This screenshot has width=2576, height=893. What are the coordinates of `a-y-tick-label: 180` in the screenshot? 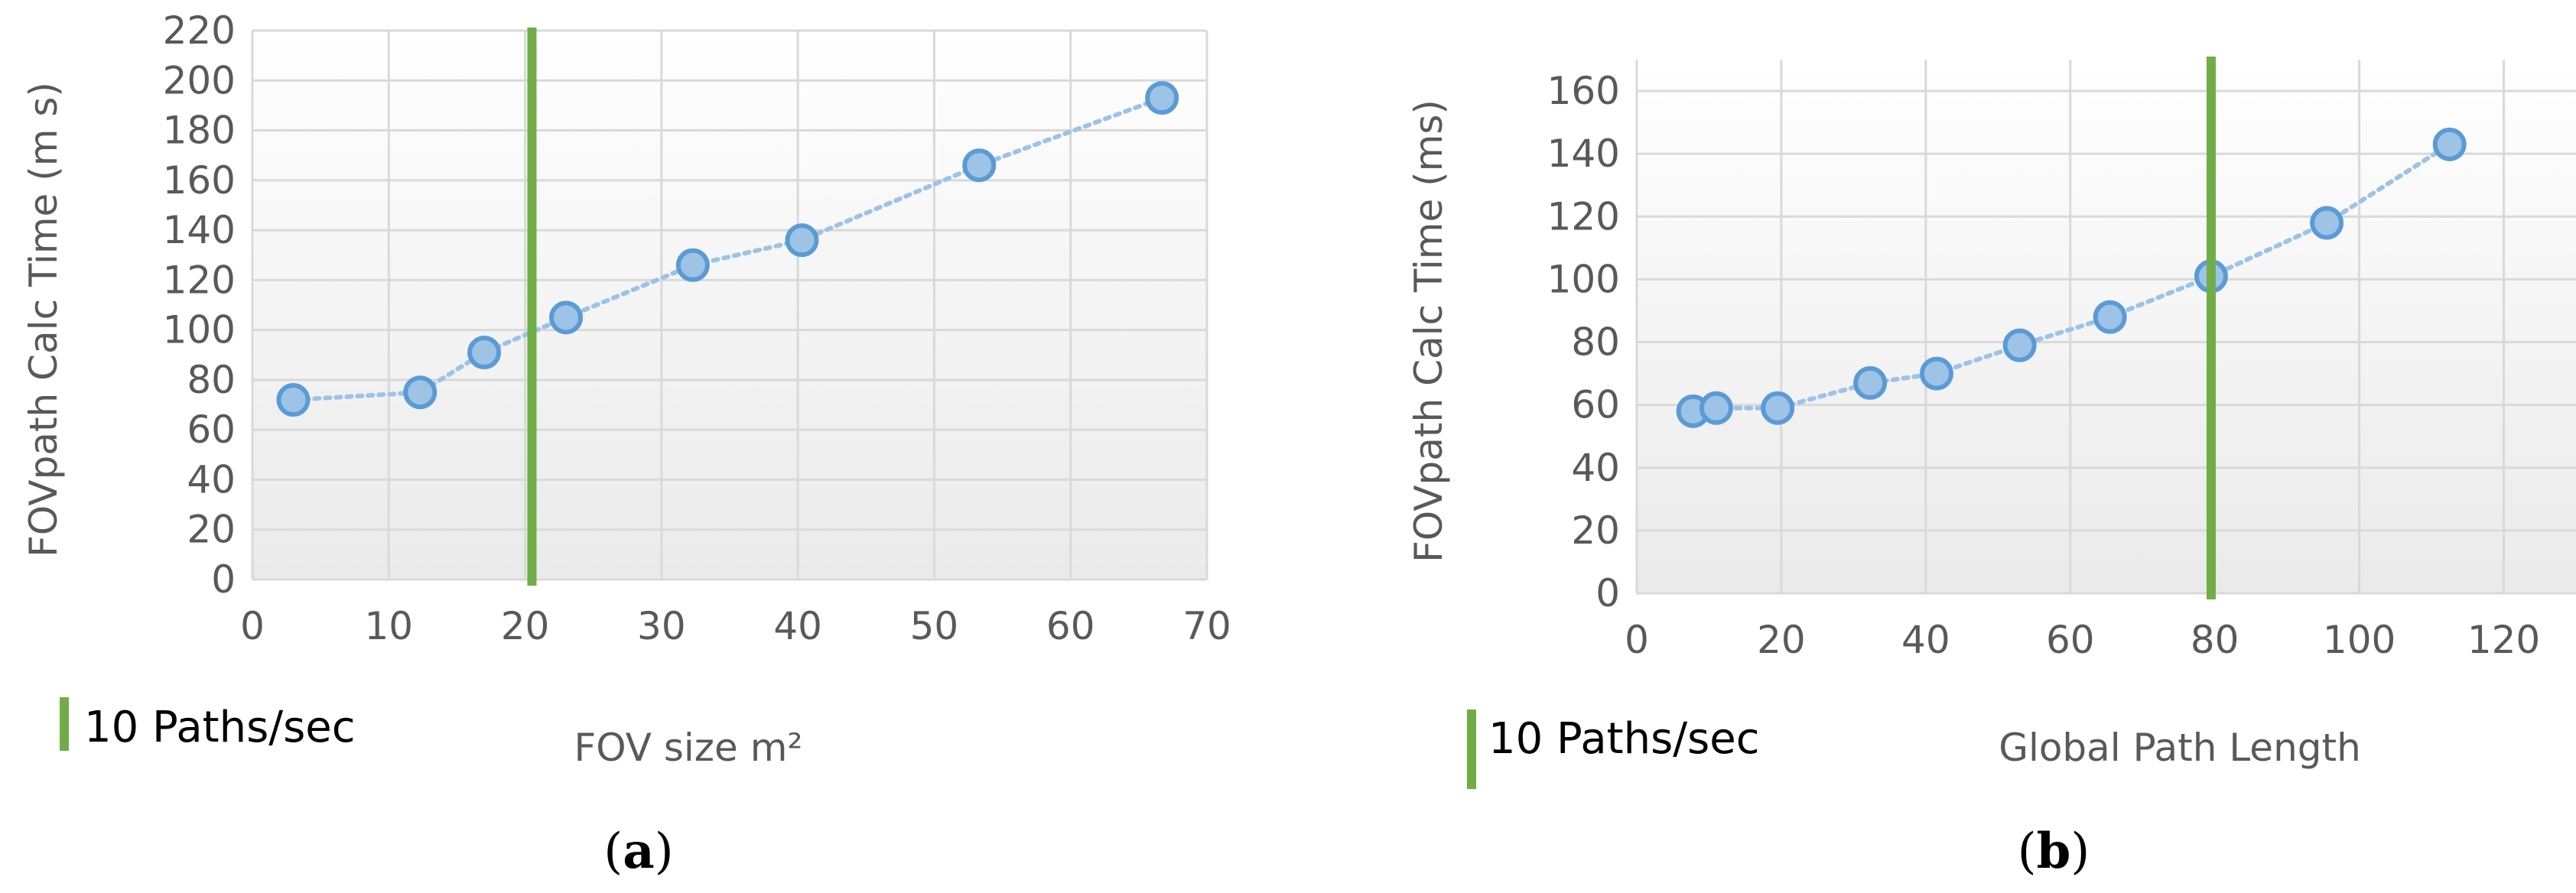 It's located at (199, 131).